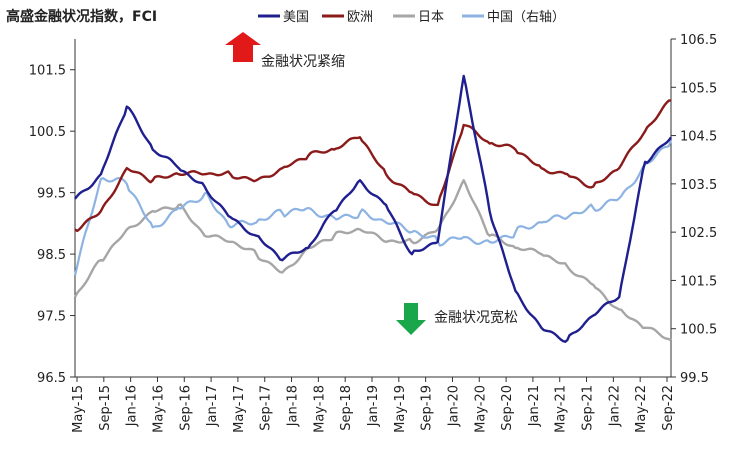 The width and height of the screenshot is (737, 454). What do you see at coordinates (81, 16) in the screenshot?
I see `chart-title: 高盛金融状况指数，FCI` at bounding box center [81, 16].